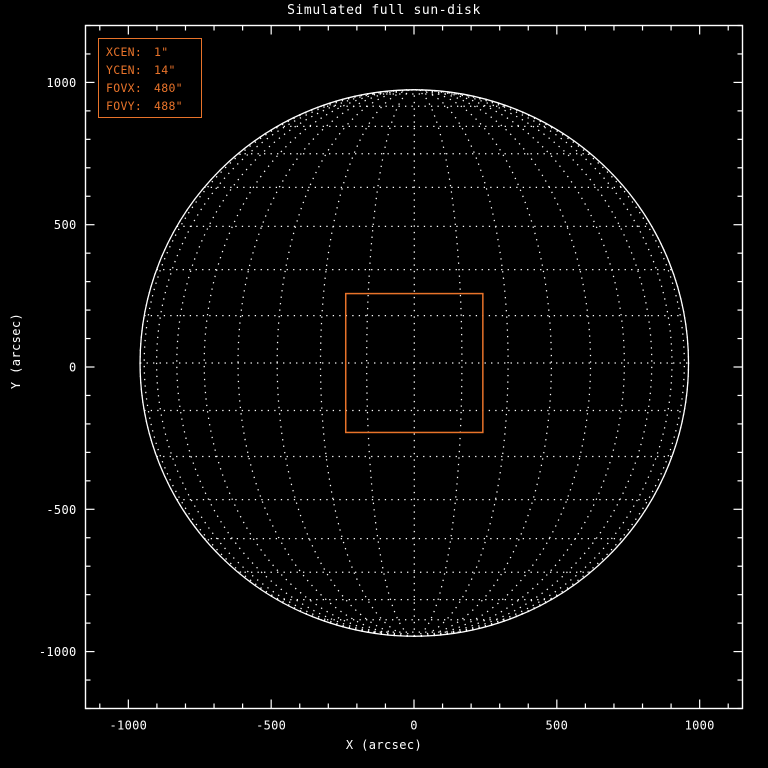 The image size is (768, 768). I want to click on x-tick-label: 500, so click(557, 726).